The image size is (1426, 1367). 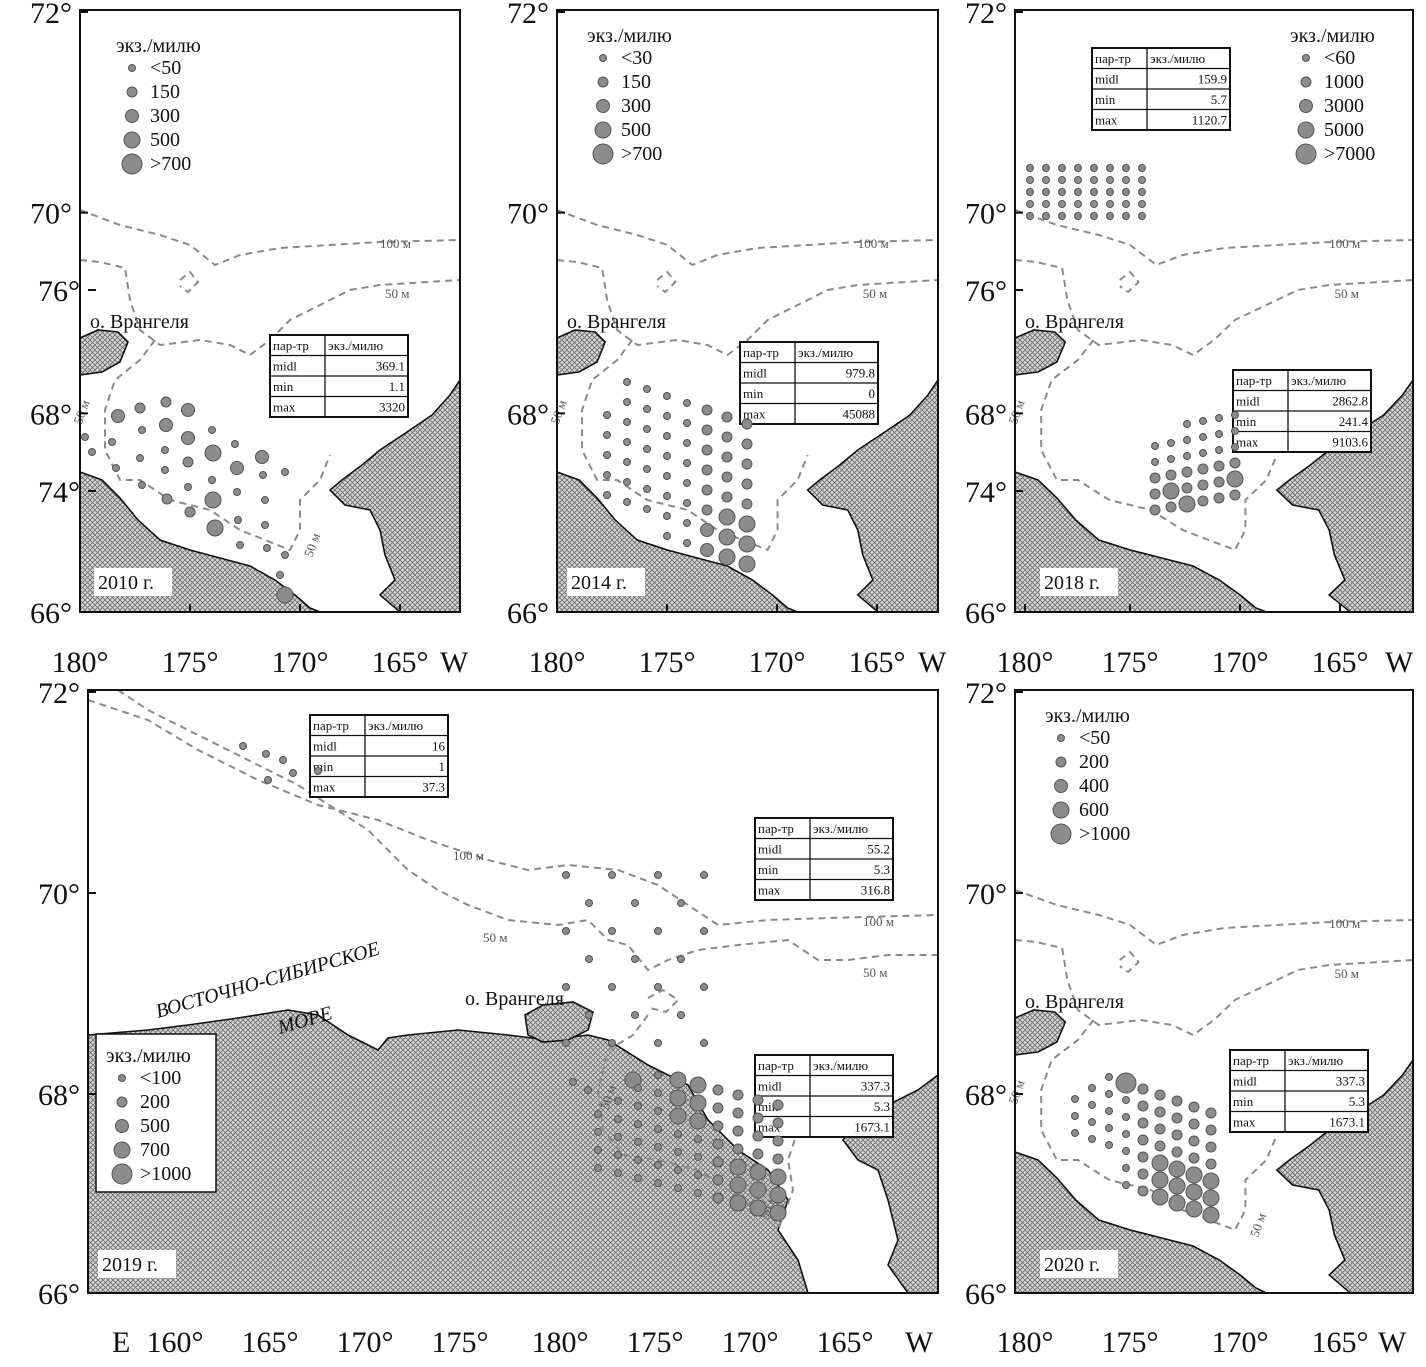 I want to click on table-value: 337.3, so click(x=1350, y=1081).